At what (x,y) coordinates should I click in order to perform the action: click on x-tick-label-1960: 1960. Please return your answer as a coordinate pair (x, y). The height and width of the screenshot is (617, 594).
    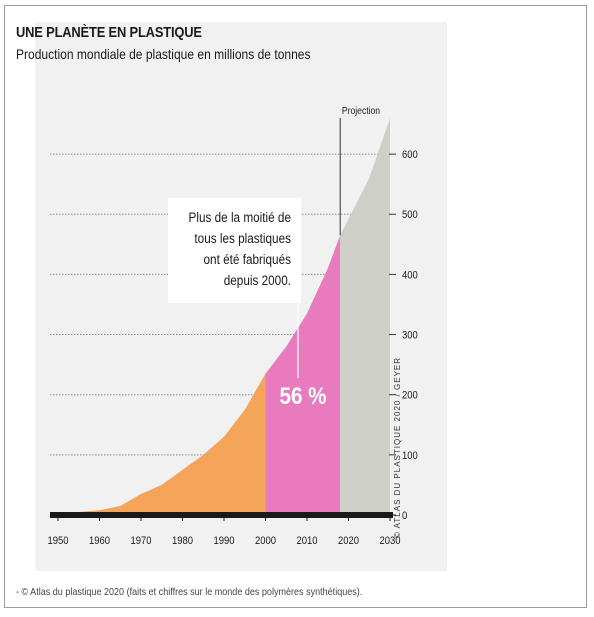
    Looking at the image, I should click on (99, 541).